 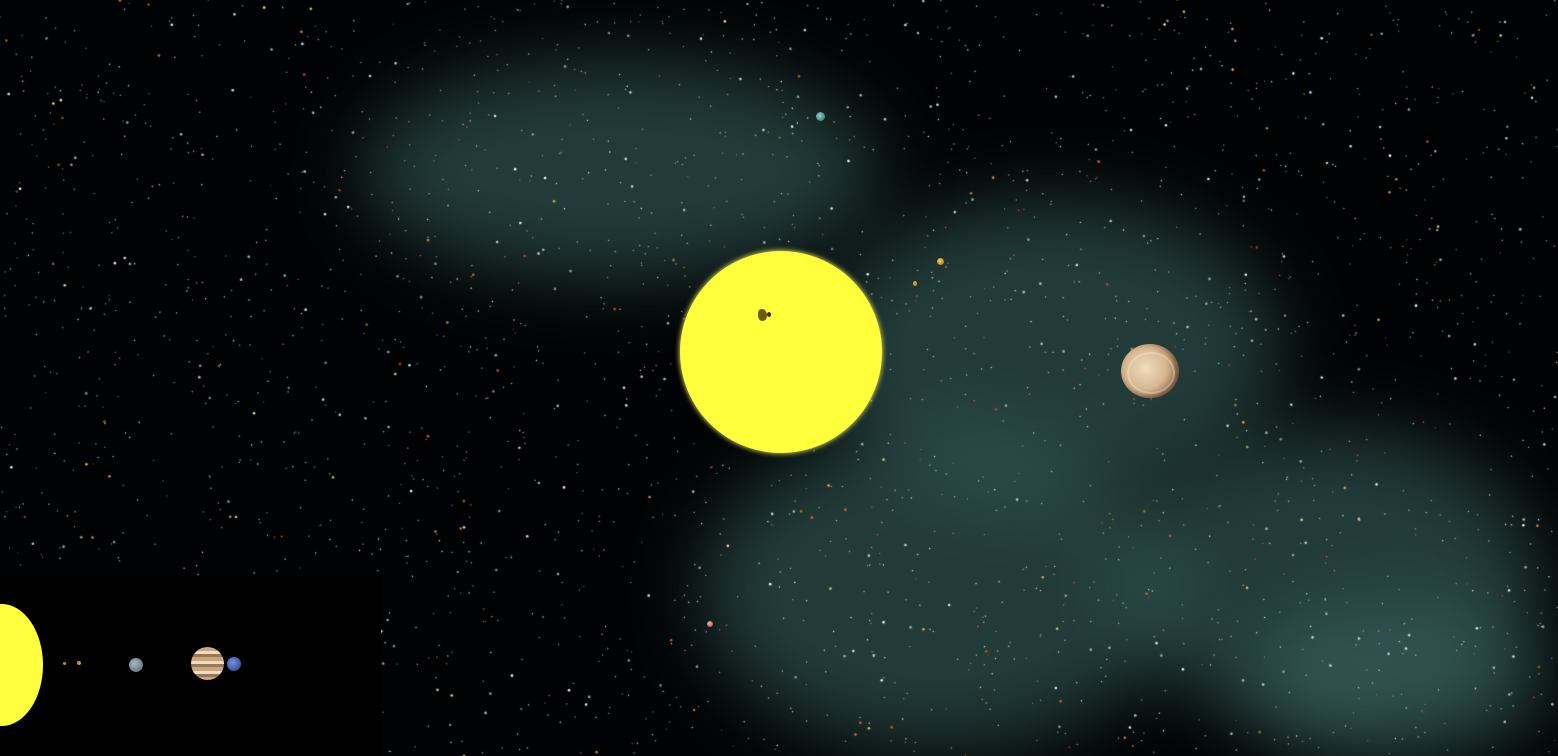 I want to click on gas-giant-planet, so click(x=1150, y=371).